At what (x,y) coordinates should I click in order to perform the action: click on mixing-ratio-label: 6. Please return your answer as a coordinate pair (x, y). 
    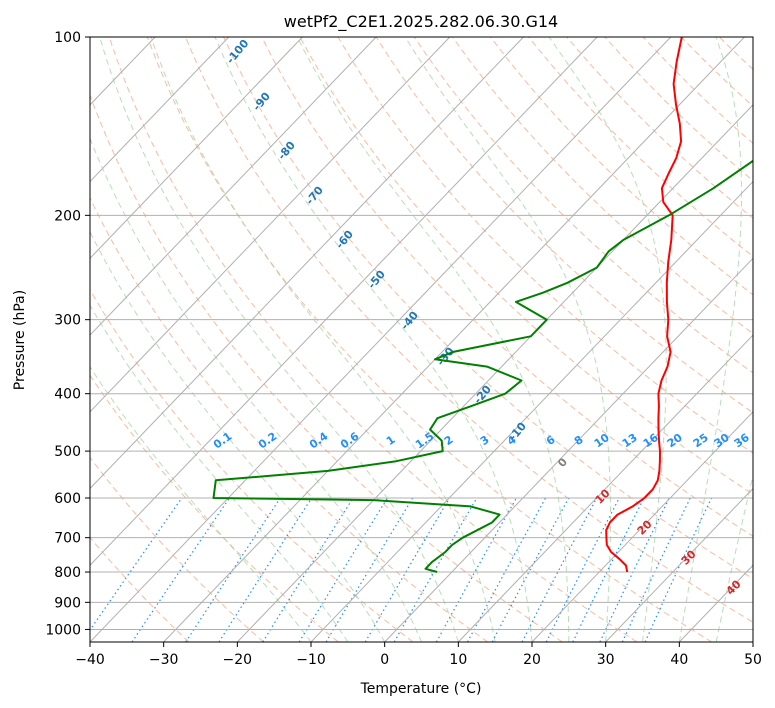
    Looking at the image, I should click on (551, 440).